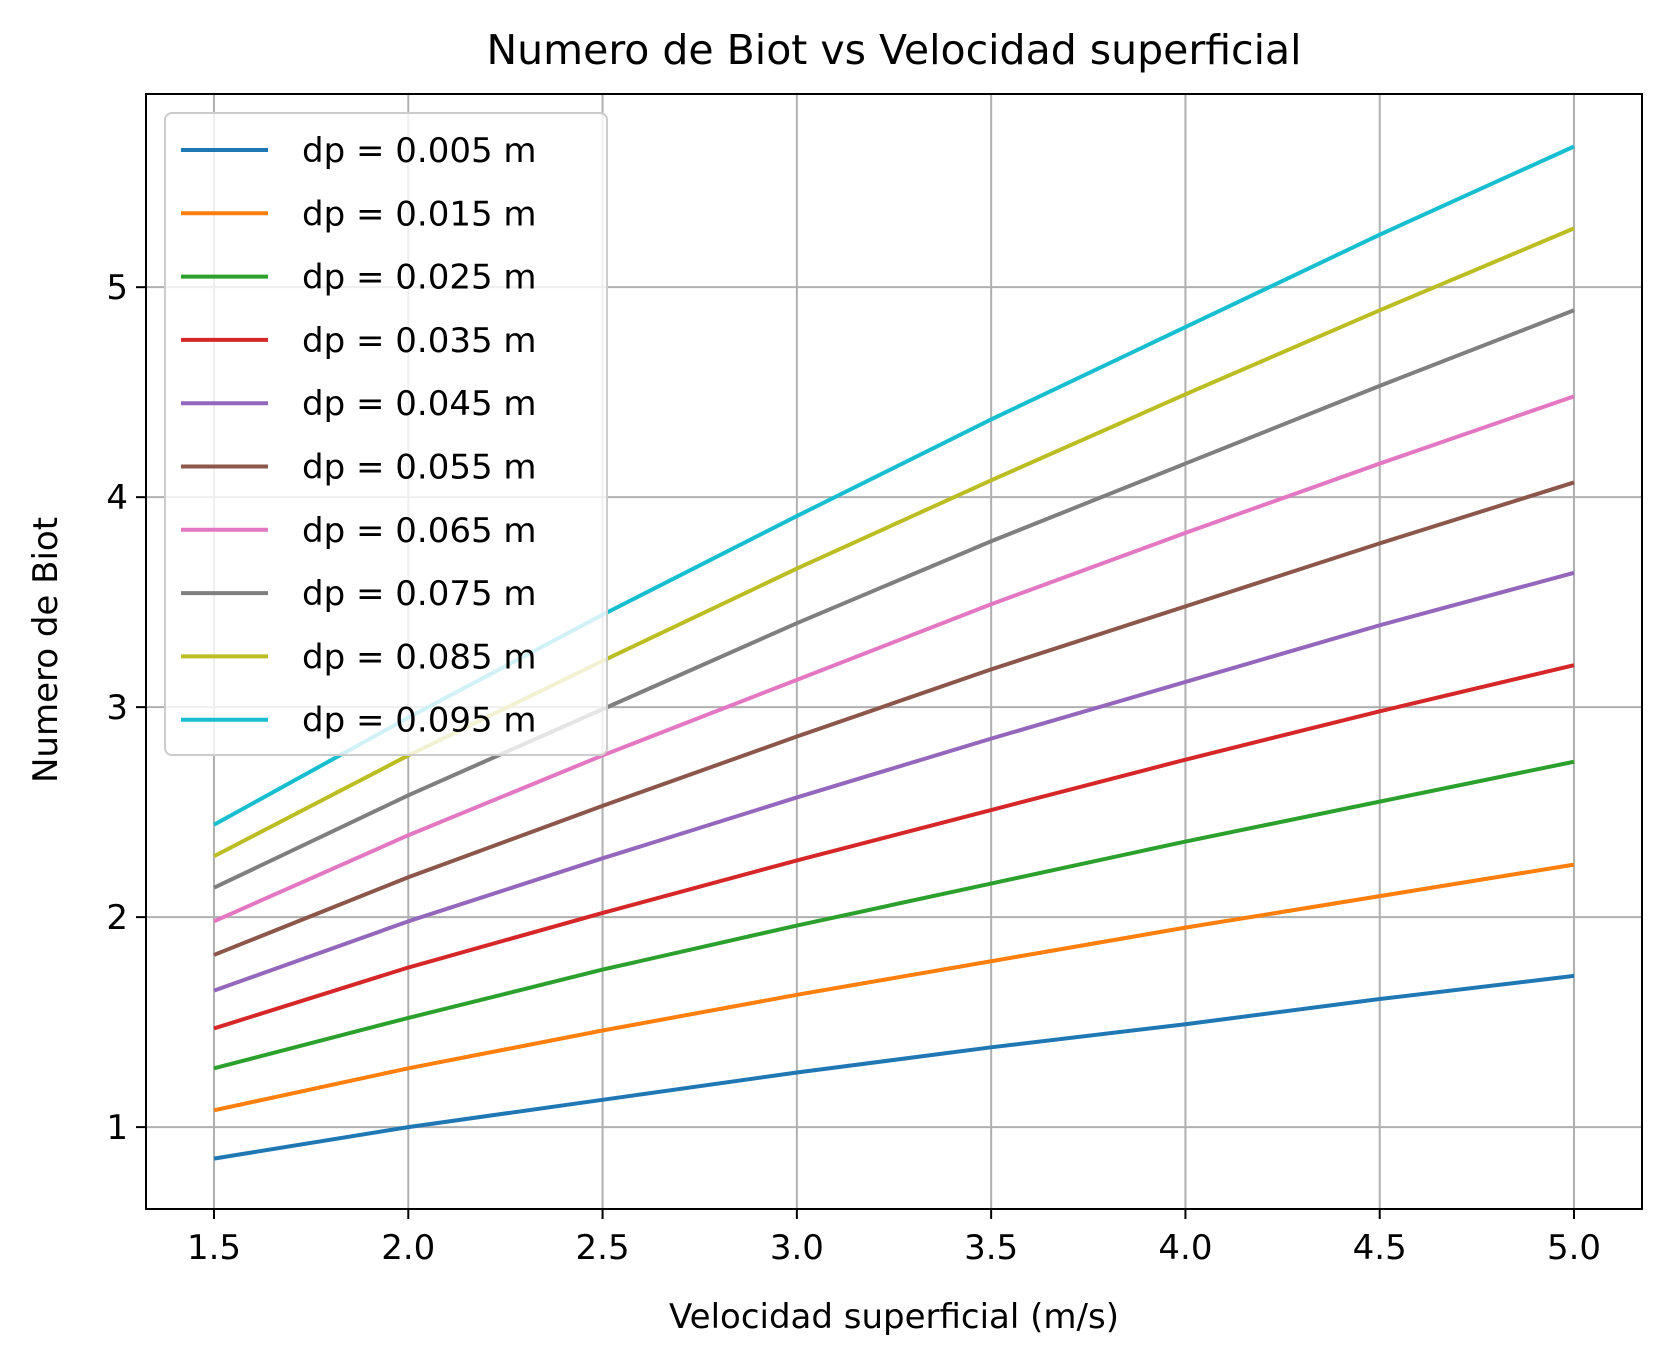 The image size is (1662, 1361). I want to click on x-tick-label: 2.5, so click(603, 1248).